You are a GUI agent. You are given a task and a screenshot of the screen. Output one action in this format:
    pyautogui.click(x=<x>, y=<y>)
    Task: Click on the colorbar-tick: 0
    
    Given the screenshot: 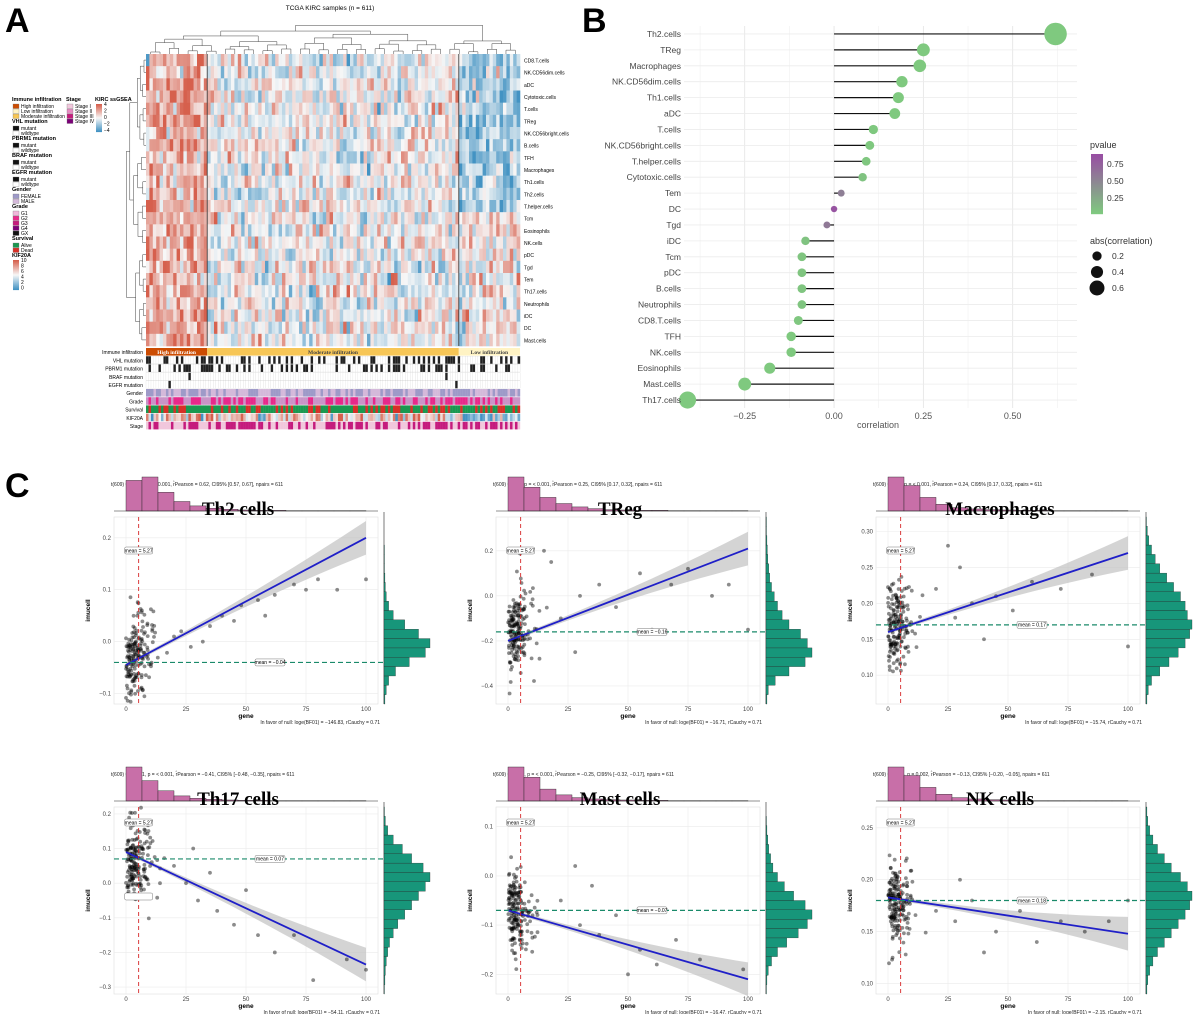 What is the action you would take?
    pyautogui.click(x=22, y=289)
    